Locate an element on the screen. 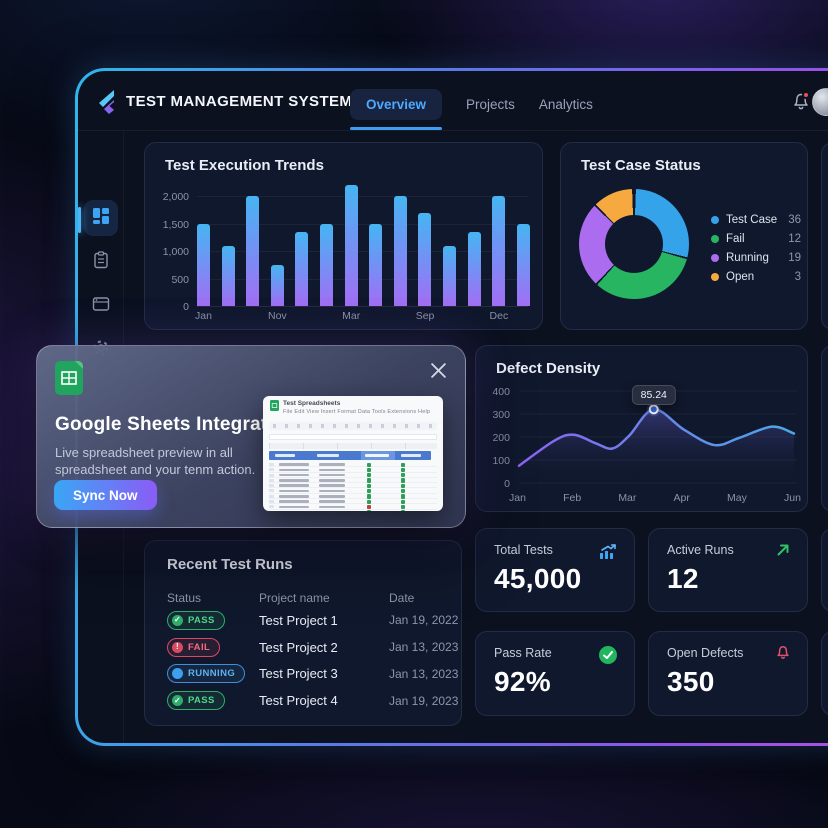 This screenshot has width=828, height=828. legend-value: 19 is located at coordinates (794, 257).